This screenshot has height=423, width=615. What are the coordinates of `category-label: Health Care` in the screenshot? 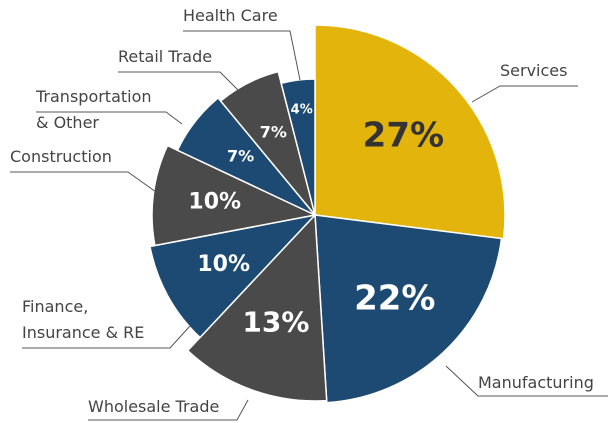 It's located at (230, 15).